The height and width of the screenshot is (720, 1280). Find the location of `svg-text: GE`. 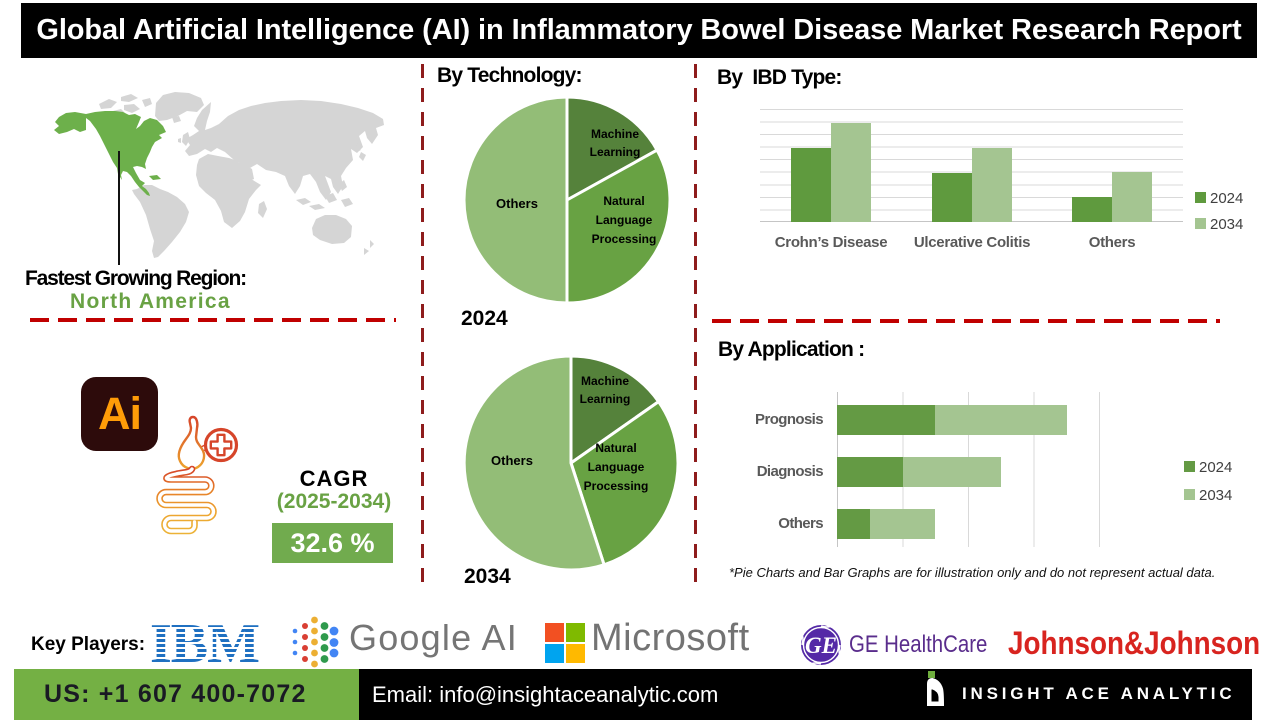

svg-text: GE is located at coordinates (821, 645).